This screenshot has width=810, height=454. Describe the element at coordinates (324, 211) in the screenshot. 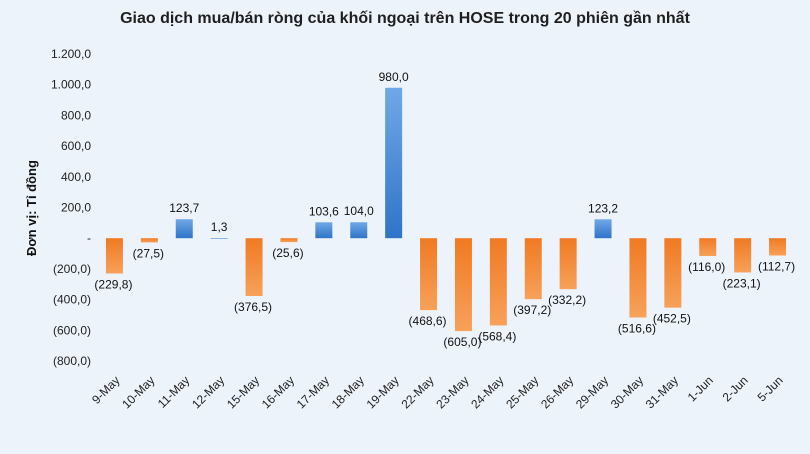

I see `data-label: 103,6` at that location.